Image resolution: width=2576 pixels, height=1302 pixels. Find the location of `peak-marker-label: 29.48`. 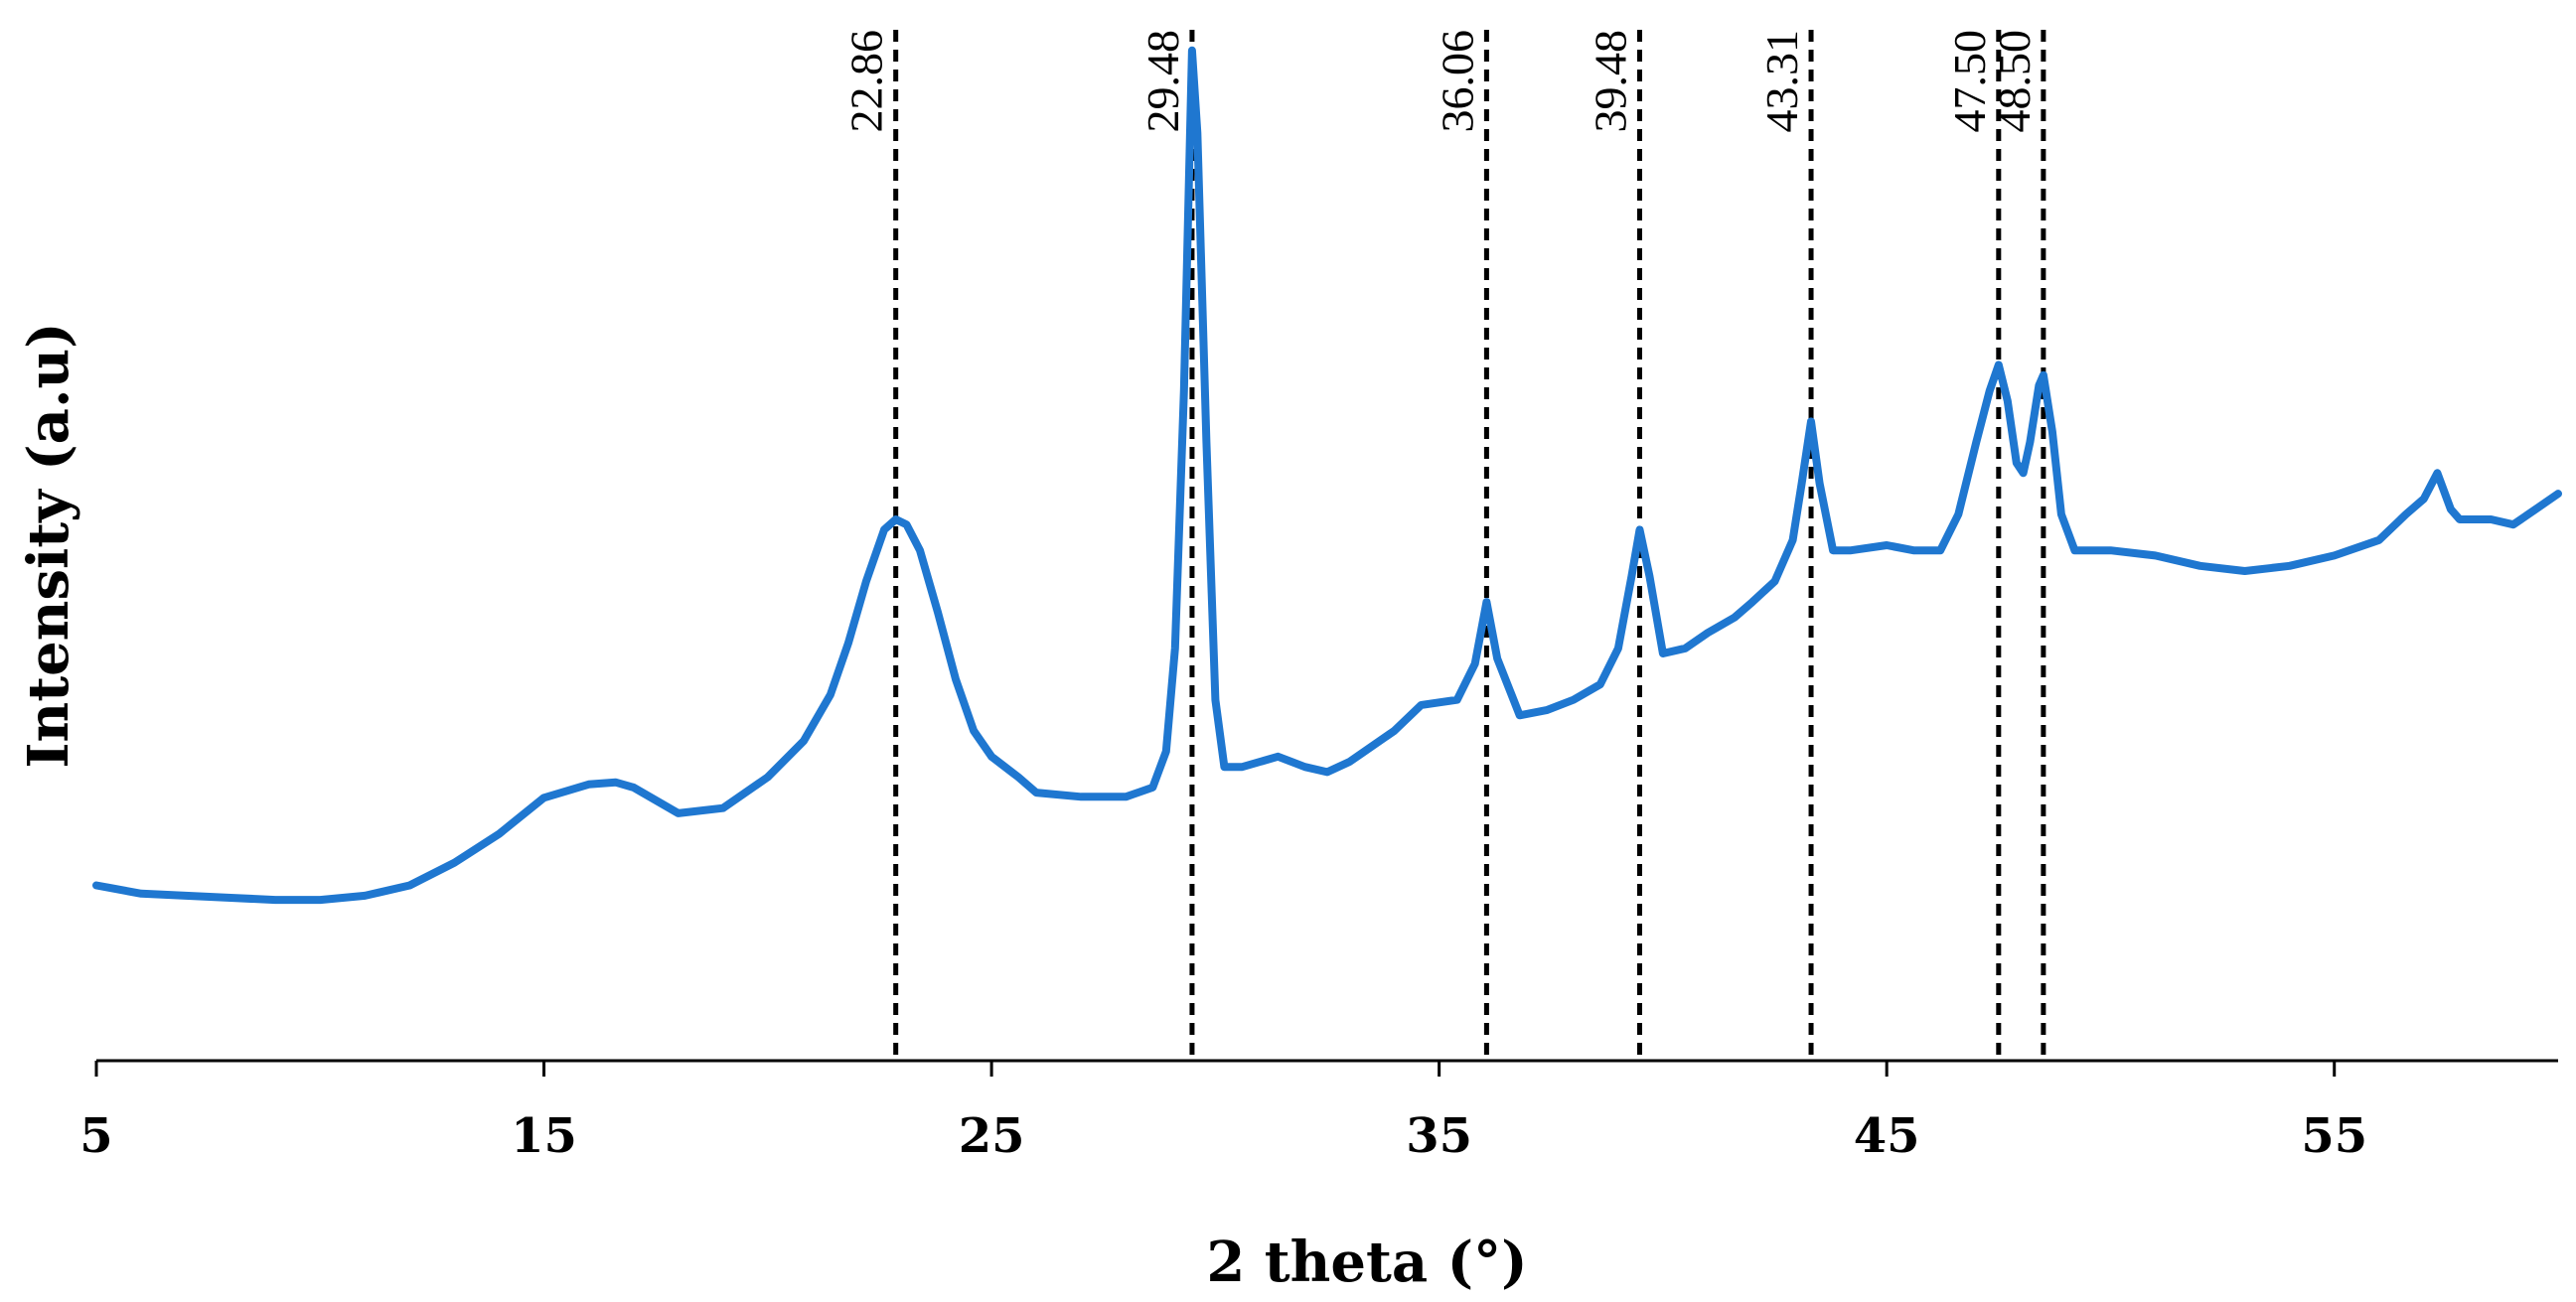

peak-marker-label: 29.48 is located at coordinates (1162, 81).